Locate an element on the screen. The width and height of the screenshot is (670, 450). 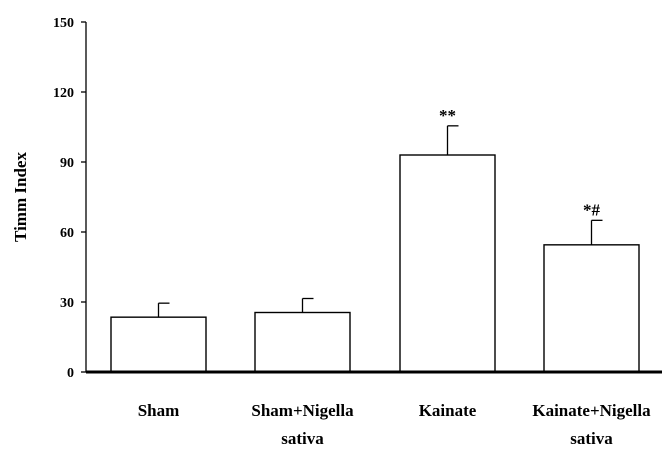
y-axis: 0 30 60 90 120 150 is located at coordinates (70, 198).